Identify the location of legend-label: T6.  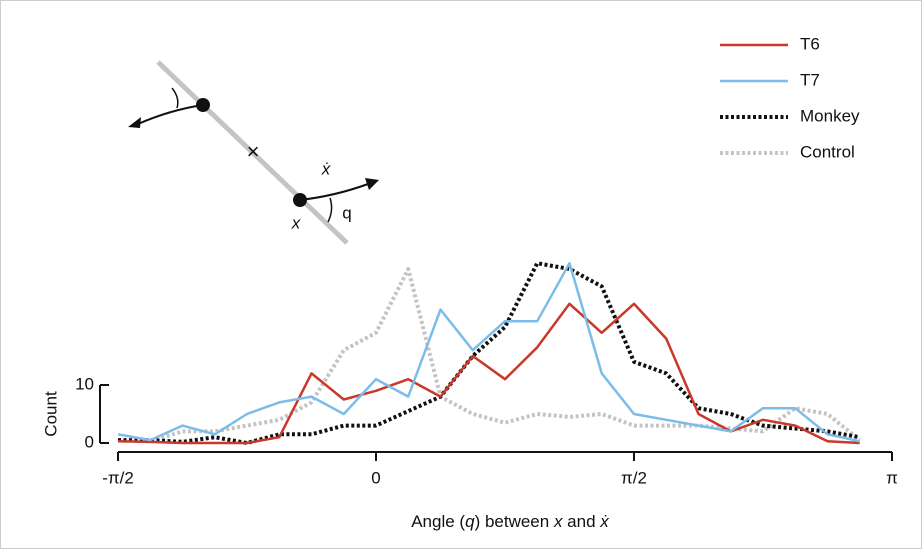
(810, 43).